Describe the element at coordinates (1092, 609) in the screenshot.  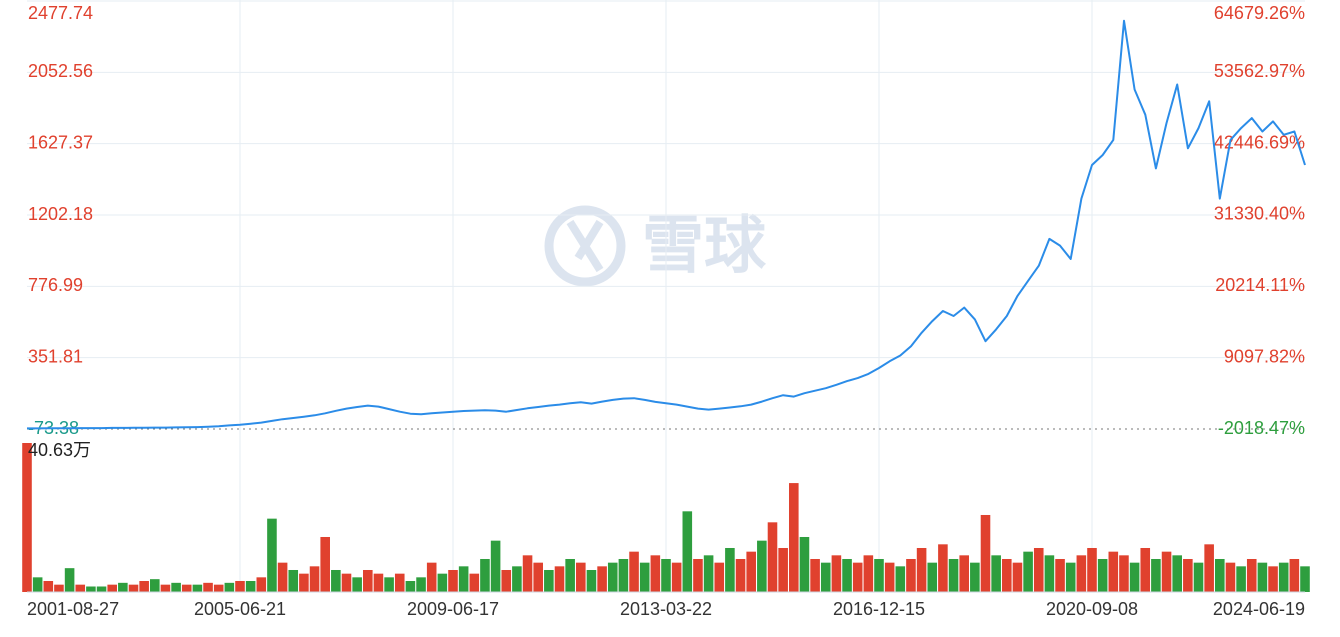
I see `x-tick-label: 2020-09-08` at that location.